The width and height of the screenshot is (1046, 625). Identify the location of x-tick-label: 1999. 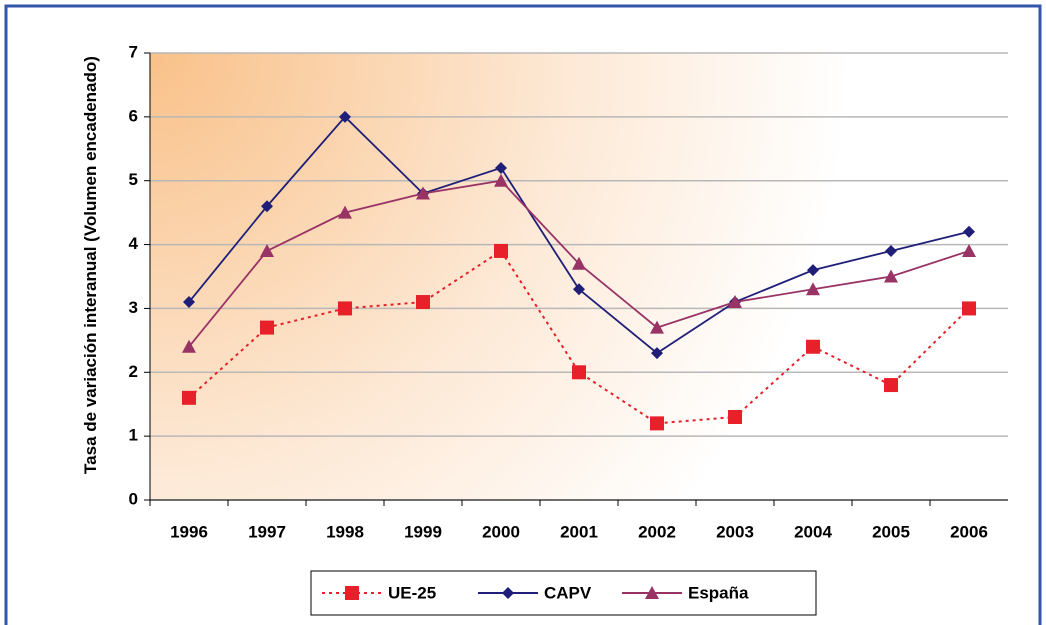
(423, 531).